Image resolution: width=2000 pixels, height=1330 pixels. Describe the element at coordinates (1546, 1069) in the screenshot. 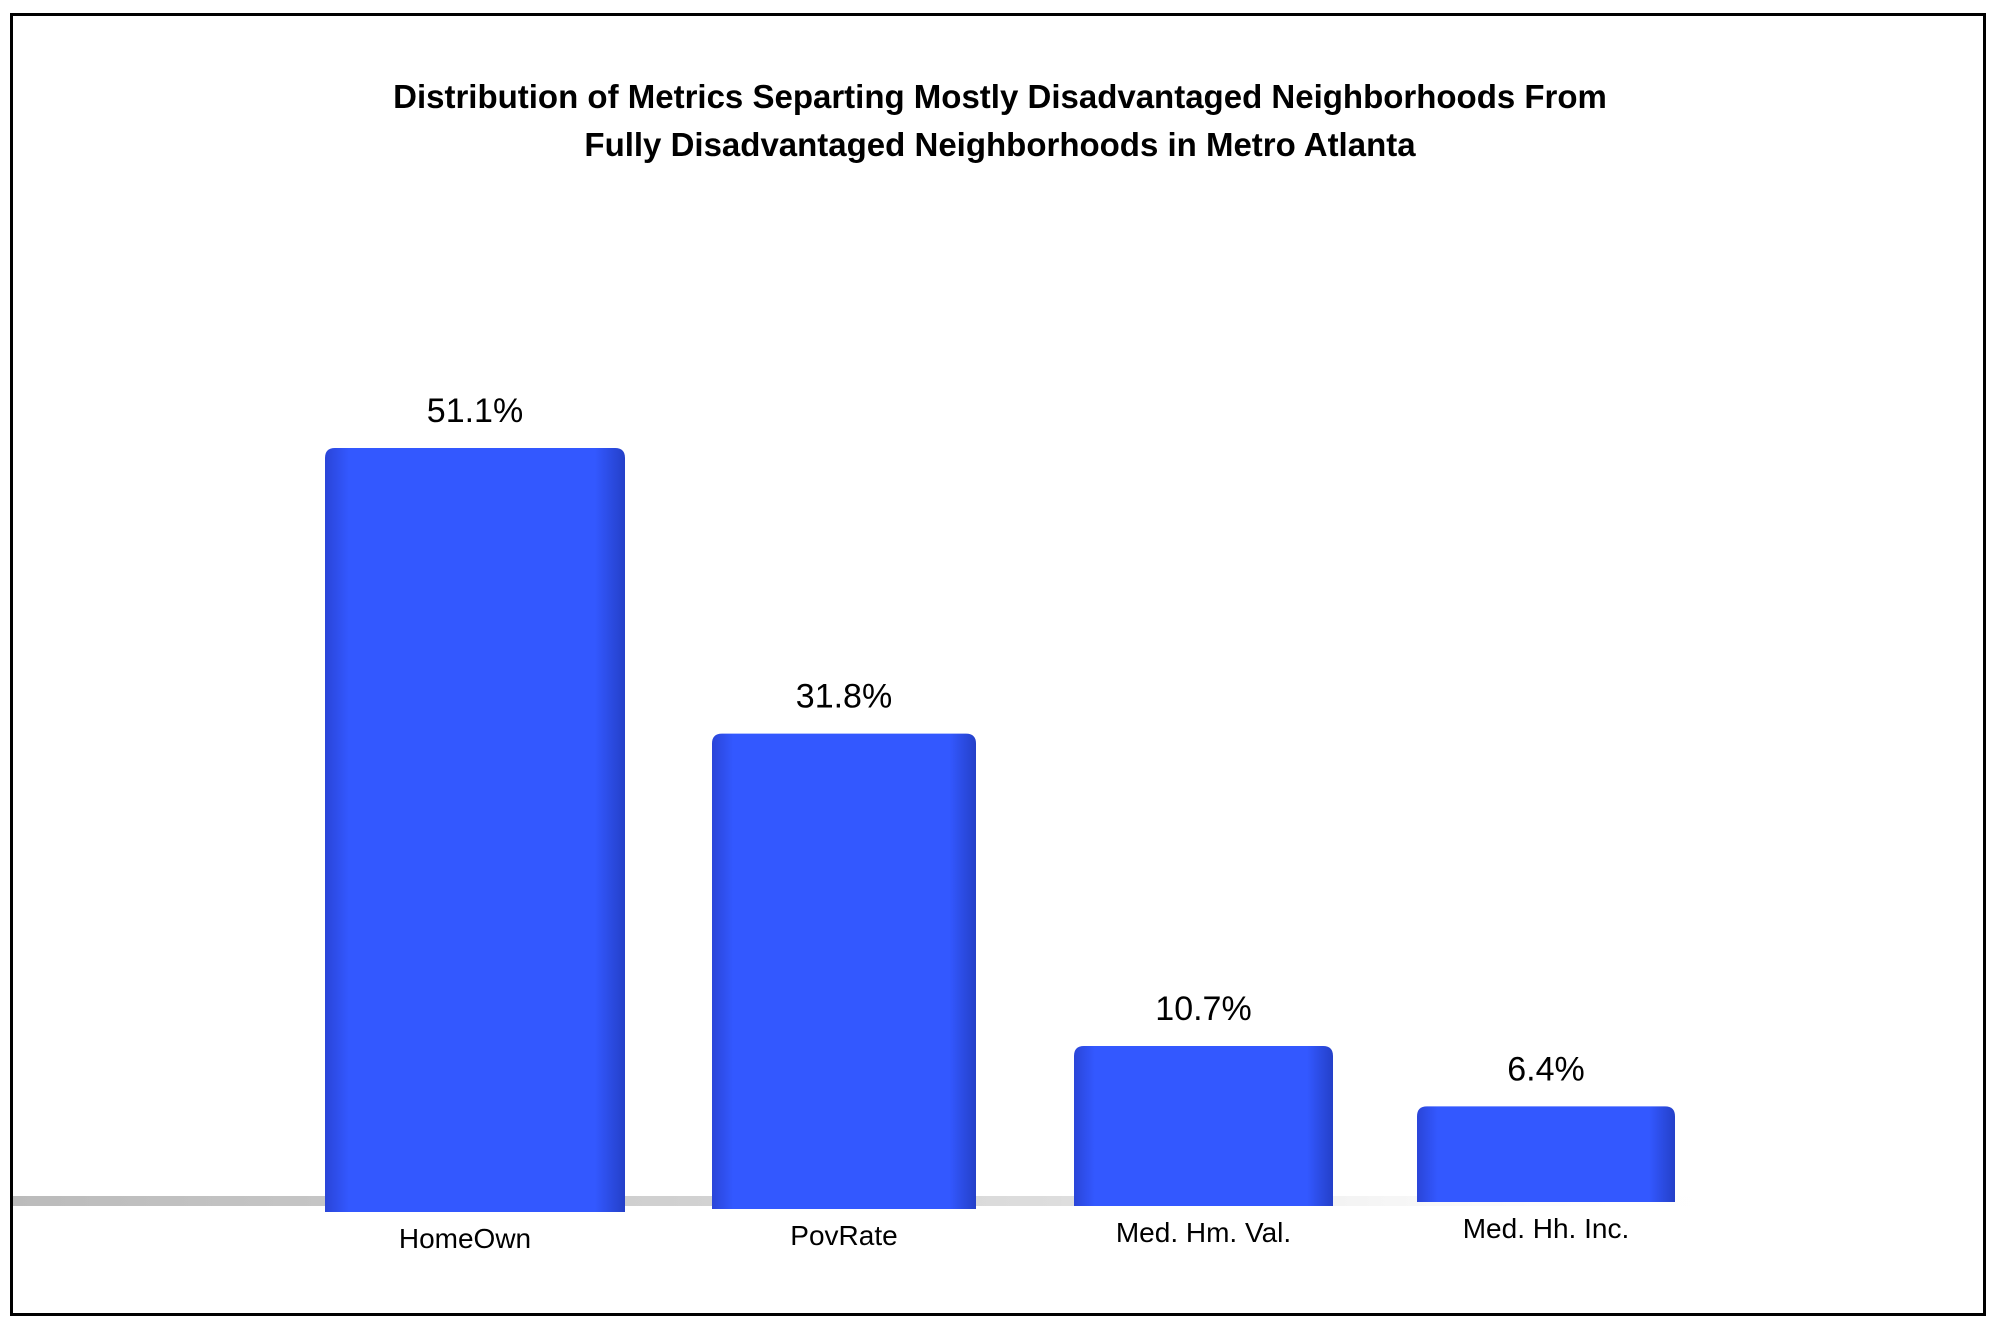

I see `data-label-3: 6.4%` at that location.